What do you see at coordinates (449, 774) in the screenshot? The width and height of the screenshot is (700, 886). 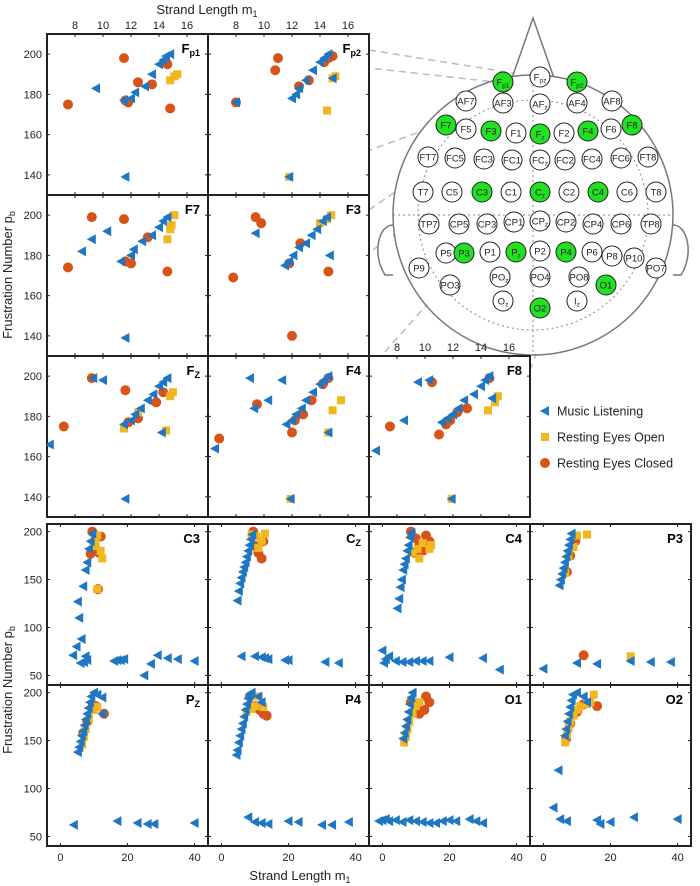 I see `panel-o1: 0 20 40 O1` at bounding box center [449, 774].